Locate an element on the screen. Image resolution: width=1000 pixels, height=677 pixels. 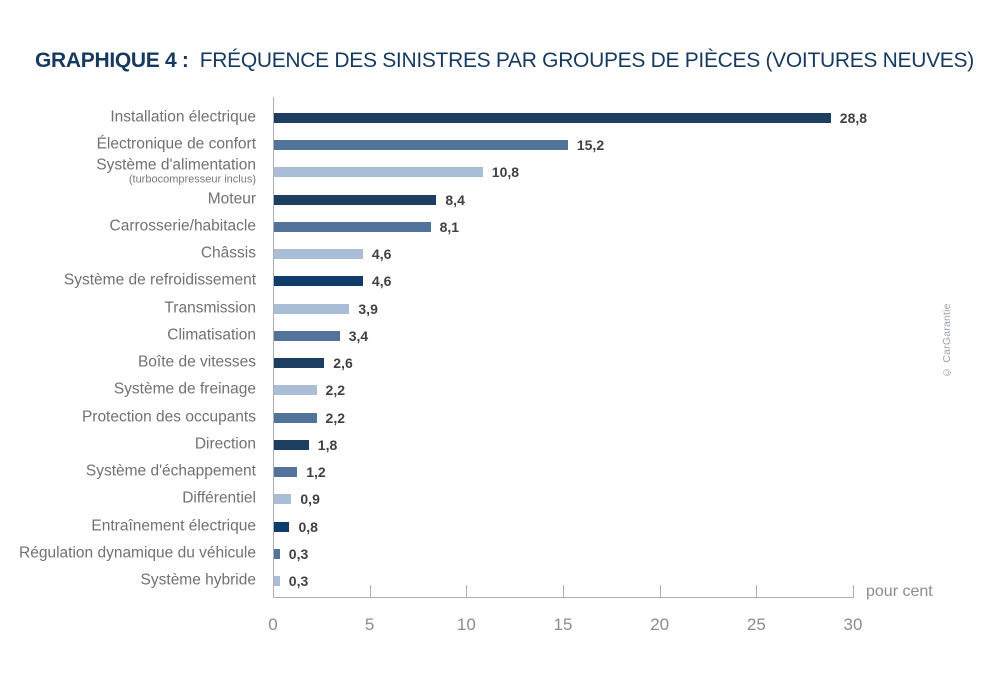
category-label: Régulation dynamique du véhicule is located at coordinates (128, 553).